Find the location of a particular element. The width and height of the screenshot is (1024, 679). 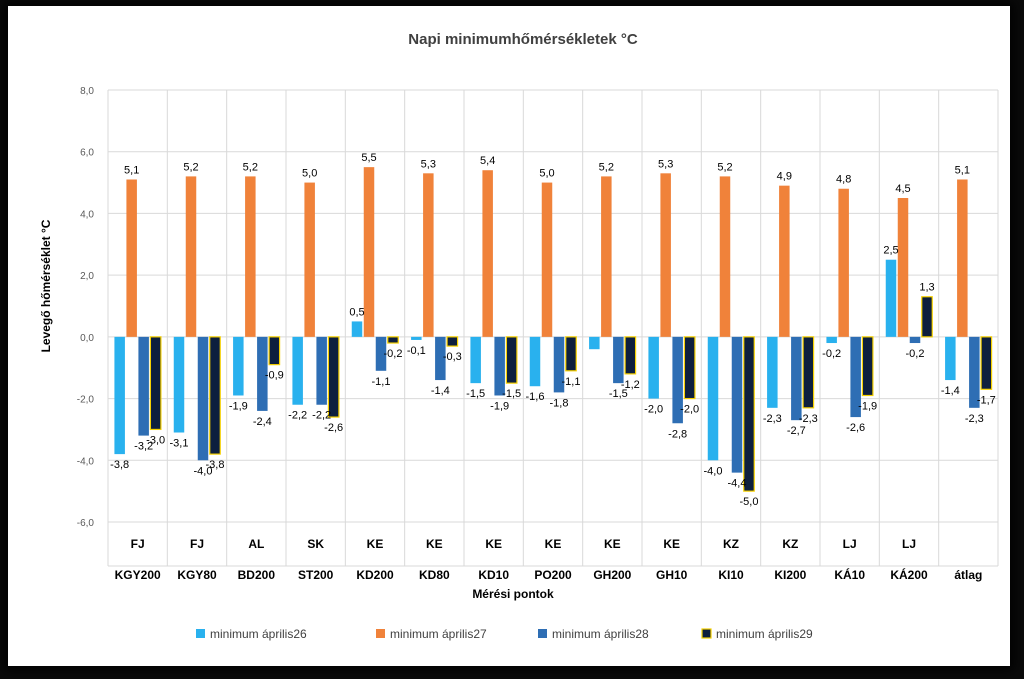

x-axis-label: Mérési pontok is located at coordinates (513, 594).